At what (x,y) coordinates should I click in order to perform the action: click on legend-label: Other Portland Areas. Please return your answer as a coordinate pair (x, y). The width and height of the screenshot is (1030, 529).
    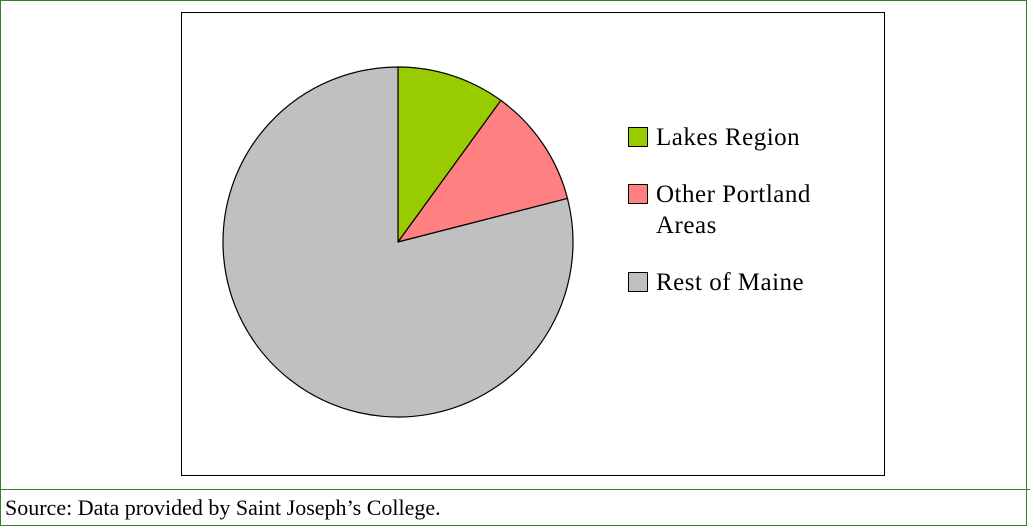
    Looking at the image, I should click on (733, 210).